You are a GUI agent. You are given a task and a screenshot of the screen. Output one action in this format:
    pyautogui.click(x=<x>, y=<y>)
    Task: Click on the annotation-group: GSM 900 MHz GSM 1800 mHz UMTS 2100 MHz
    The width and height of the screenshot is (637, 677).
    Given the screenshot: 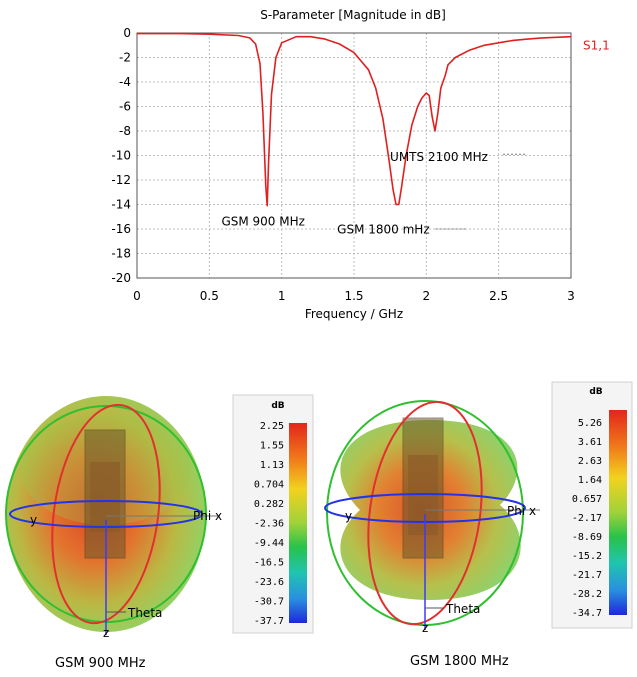 What is the action you would take?
    pyautogui.click(x=374, y=193)
    